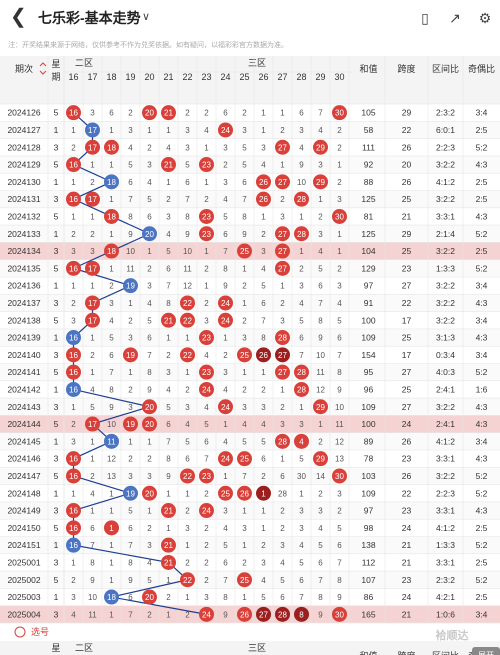  Describe the element at coordinates (146, 17) in the screenshot. I see `chevron-down-icon: ∨` at that location.